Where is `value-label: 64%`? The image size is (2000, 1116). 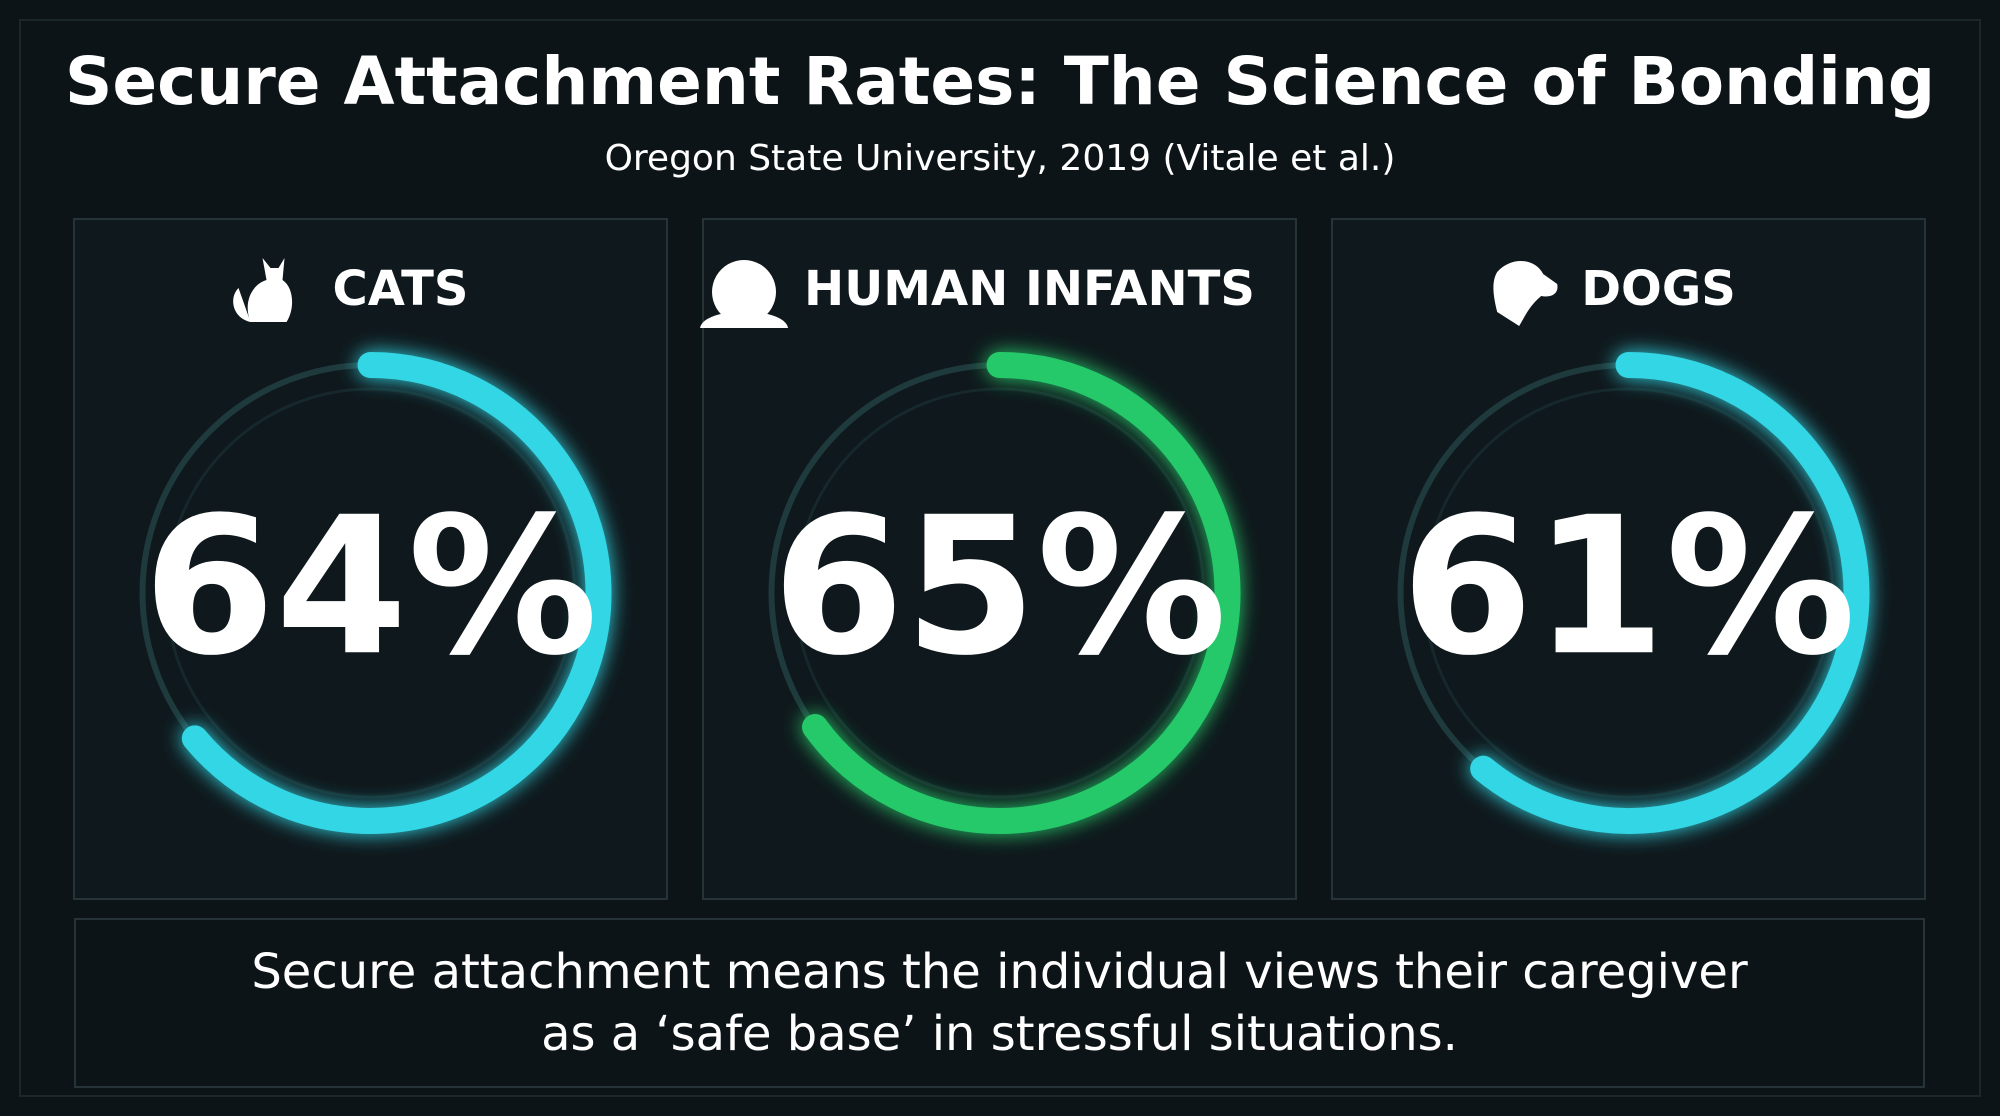
value-label: 64% is located at coordinates (370, 586).